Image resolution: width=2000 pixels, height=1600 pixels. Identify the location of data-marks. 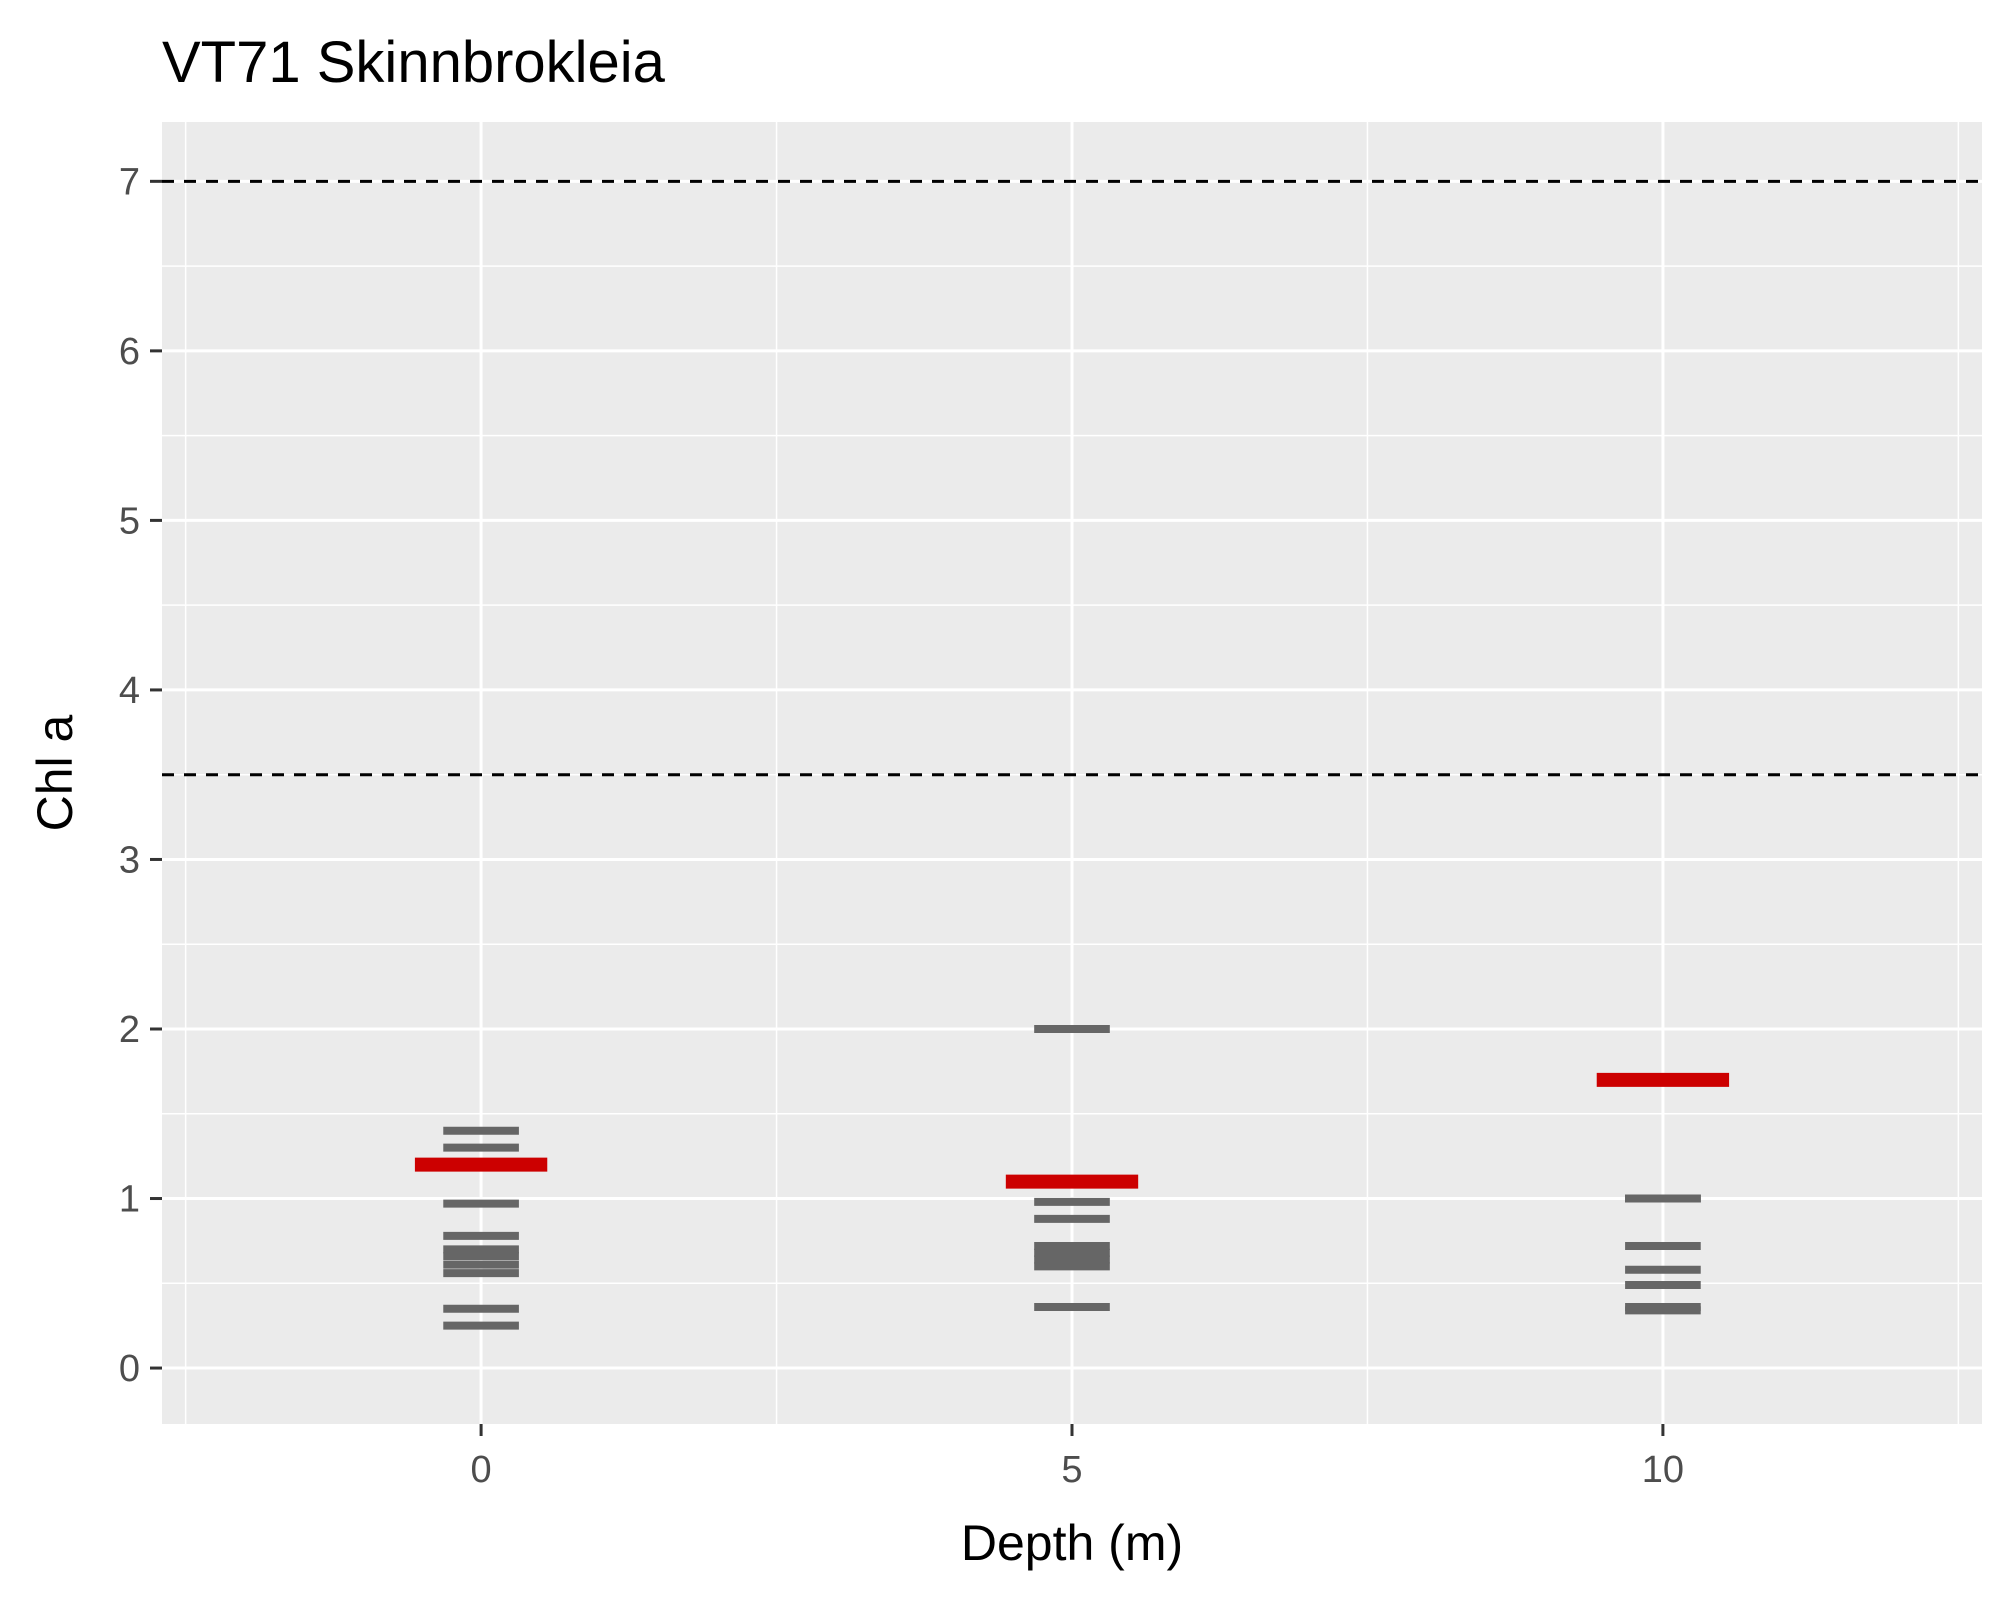
(1072, 1177).